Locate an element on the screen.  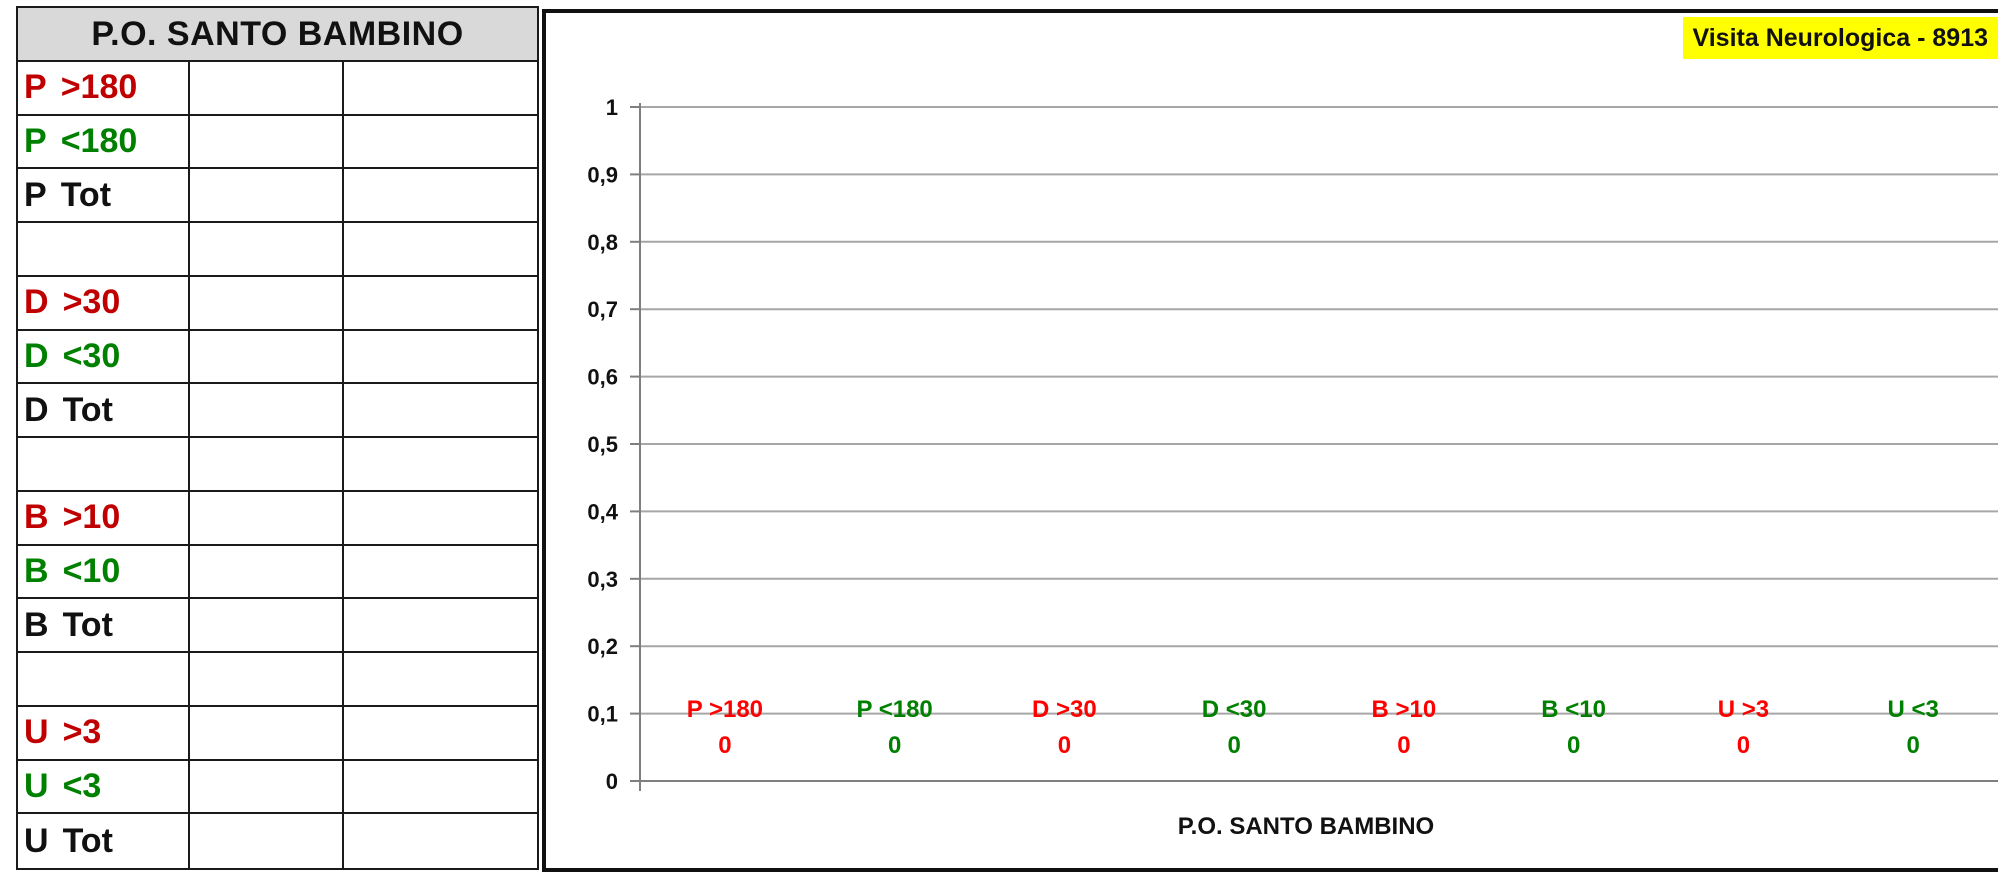
row-label: <30 is located at coordinates (91, 356).